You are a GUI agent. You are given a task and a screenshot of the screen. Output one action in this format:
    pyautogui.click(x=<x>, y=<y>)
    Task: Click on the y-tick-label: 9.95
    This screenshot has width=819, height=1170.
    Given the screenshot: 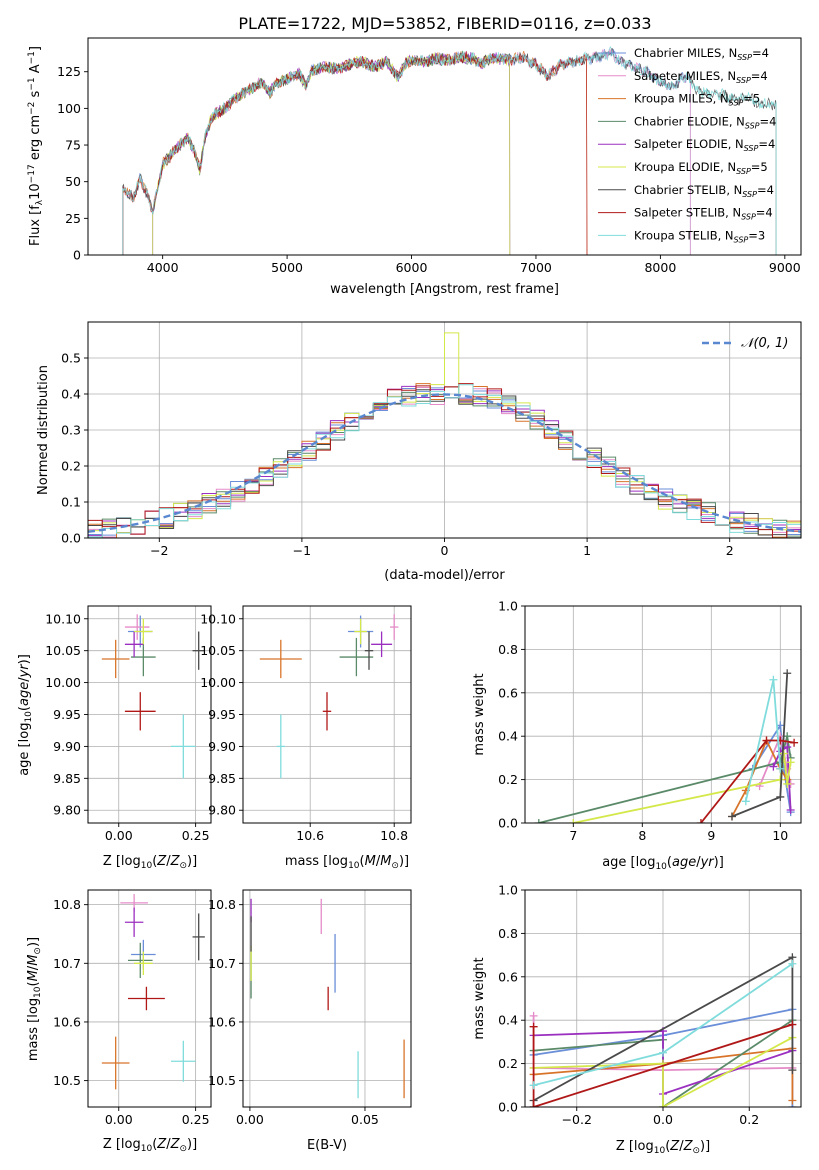 What is the action you would take?
    pyautogui.click(x=222, y=714)
    